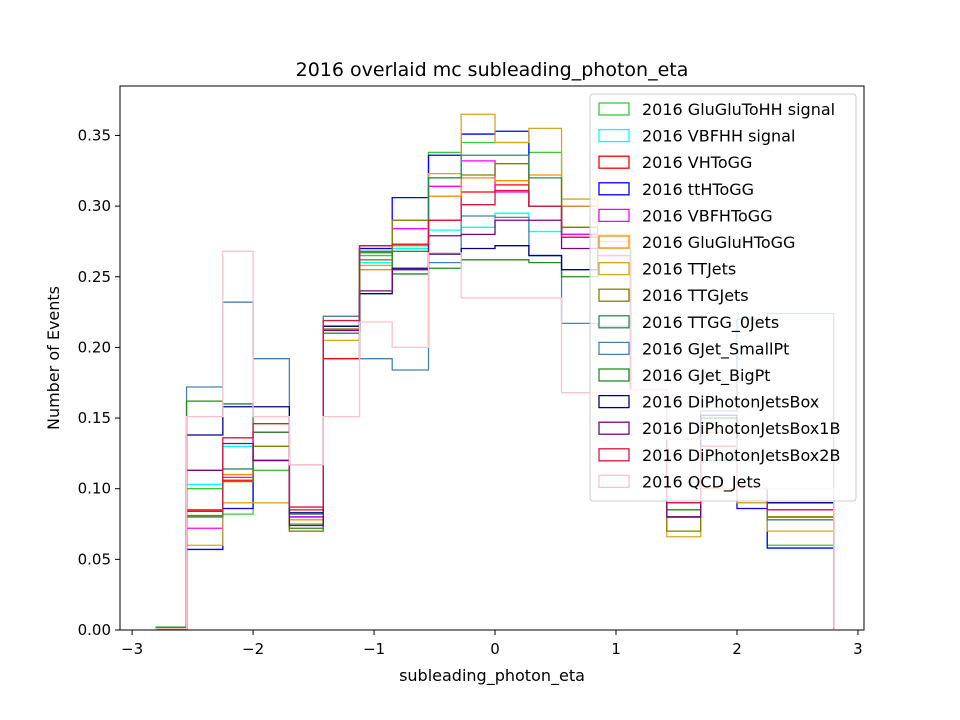 The width and height of the screenshot is (960, 720). I want to click on legend-label-0: 2016 GluGluToHH signal, so click(738, 109).